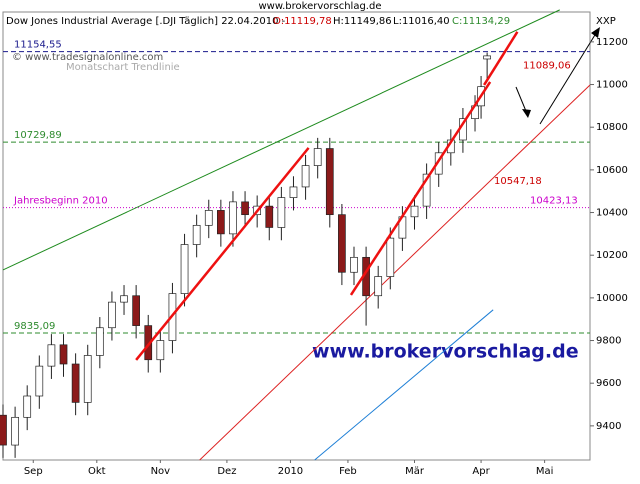 The width and height of the screenshot is (640, 484). Describe the element at coordinates (612, 298) in the screenshot. I see `y-tick-label: 10000` at that location.